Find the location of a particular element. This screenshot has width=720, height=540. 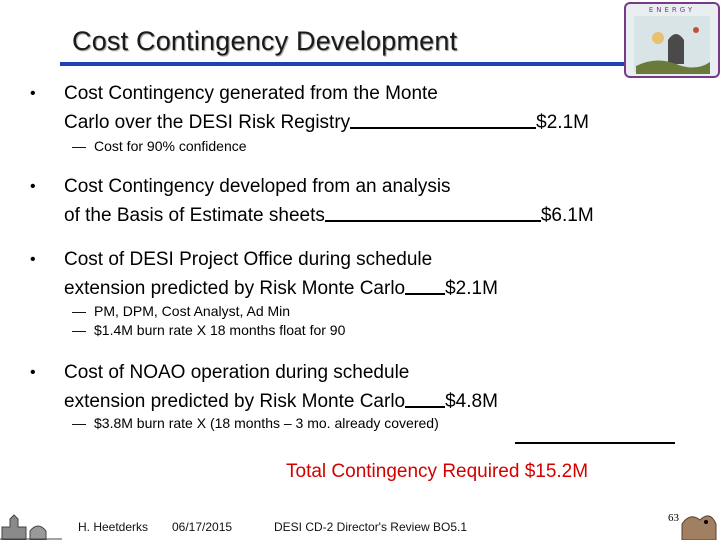

footer-date: 06/17/2015 is located at coordinates (202, 527).